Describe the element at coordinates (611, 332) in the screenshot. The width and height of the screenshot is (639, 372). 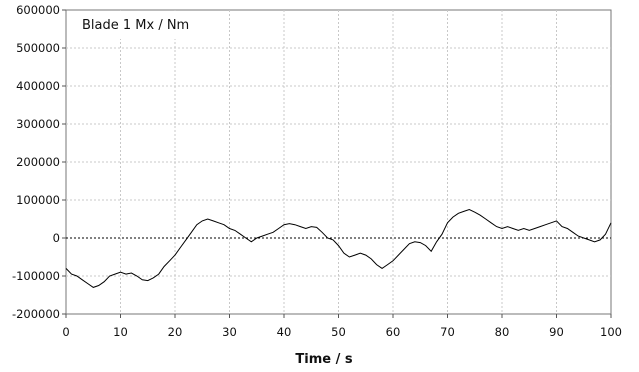
I see `x-tick-label: 100` at that location.